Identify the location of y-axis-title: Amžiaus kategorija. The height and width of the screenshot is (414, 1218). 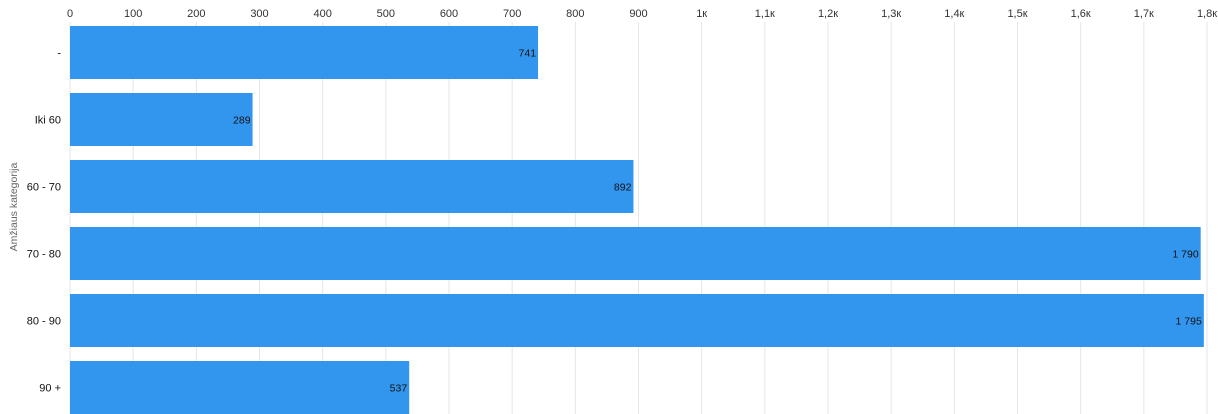
(14, 206).